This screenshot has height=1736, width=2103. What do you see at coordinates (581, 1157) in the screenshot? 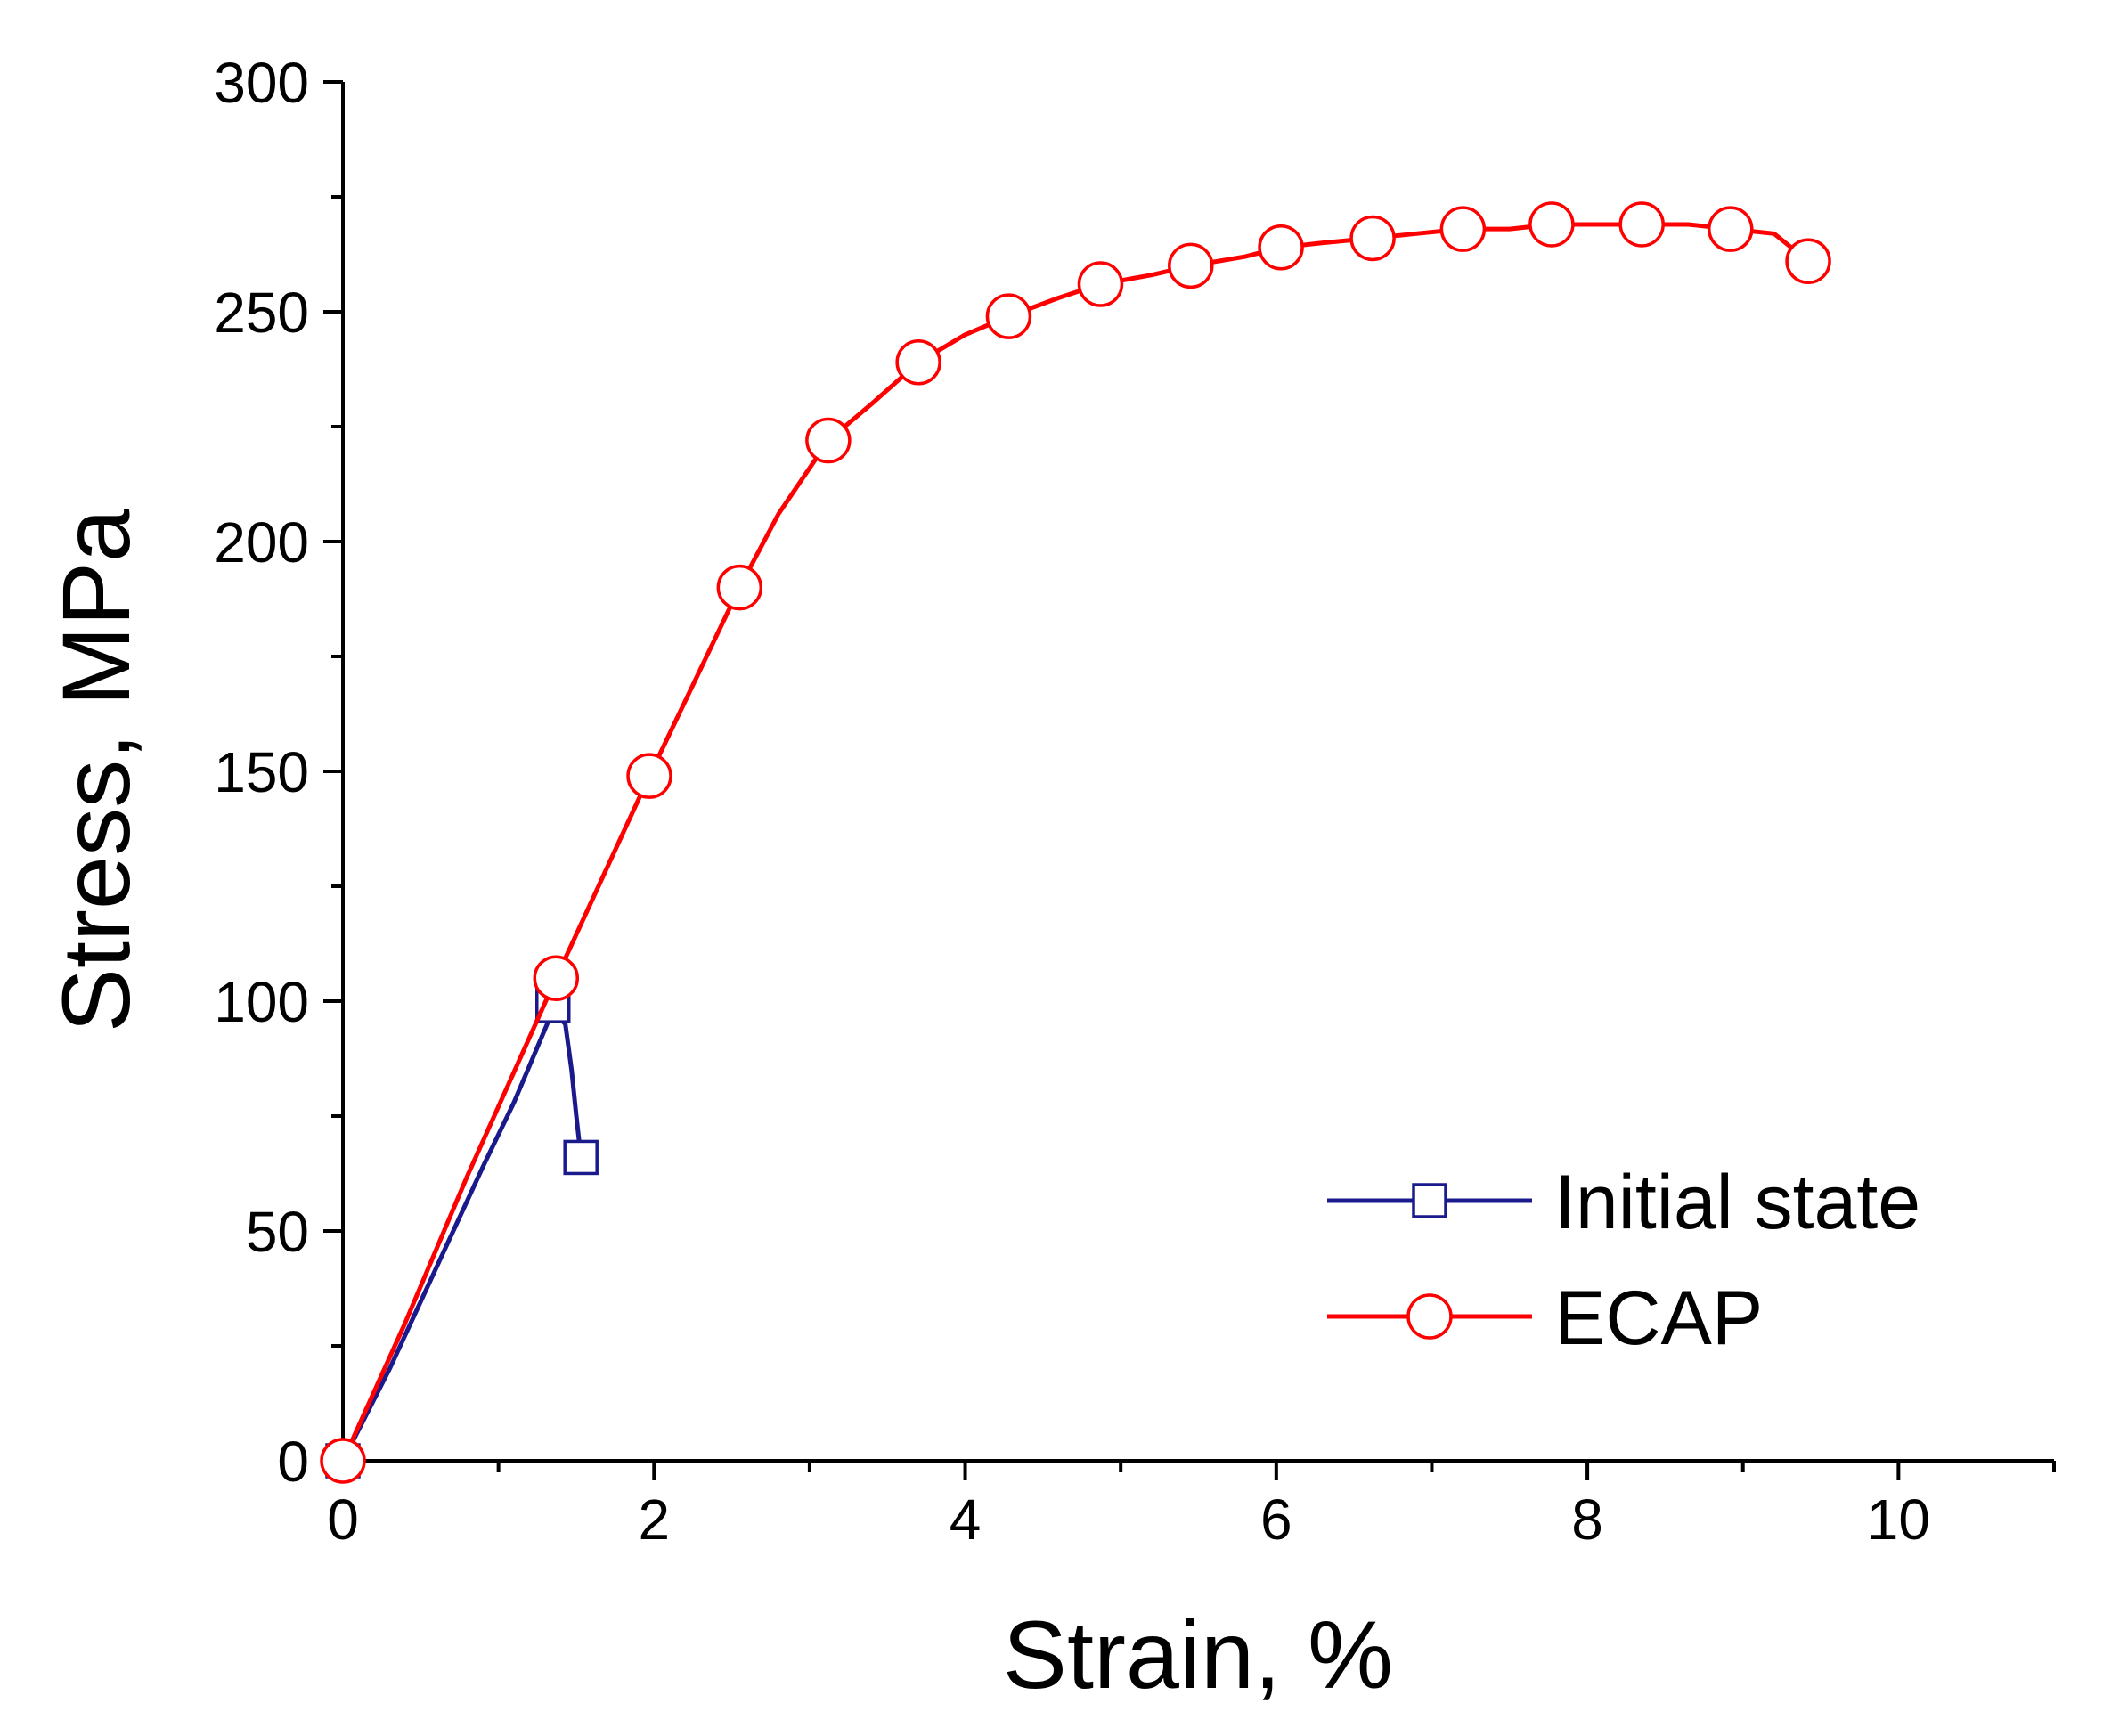
I see `initial-state-marker` at bounding box center [581, 1157].